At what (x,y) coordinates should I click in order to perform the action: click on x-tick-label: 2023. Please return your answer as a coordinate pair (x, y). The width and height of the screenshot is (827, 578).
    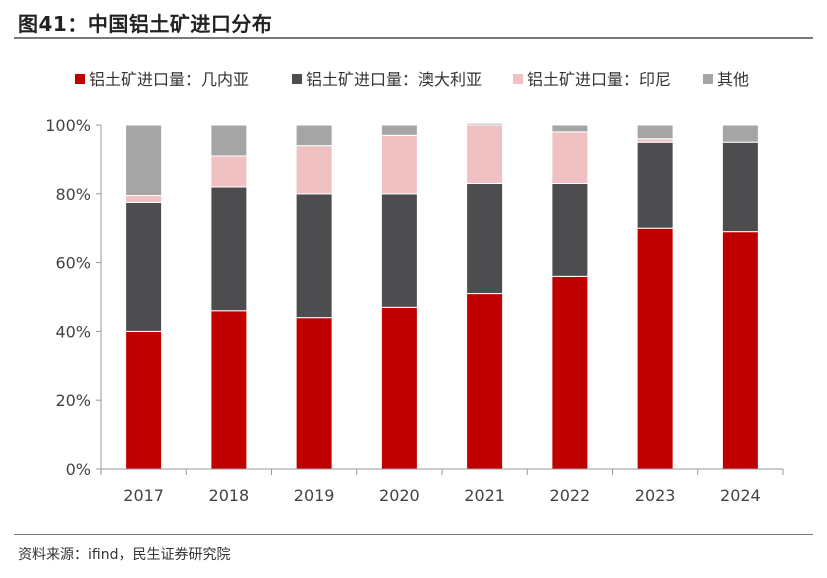
    Looking at the image, I should click on (655, 495).